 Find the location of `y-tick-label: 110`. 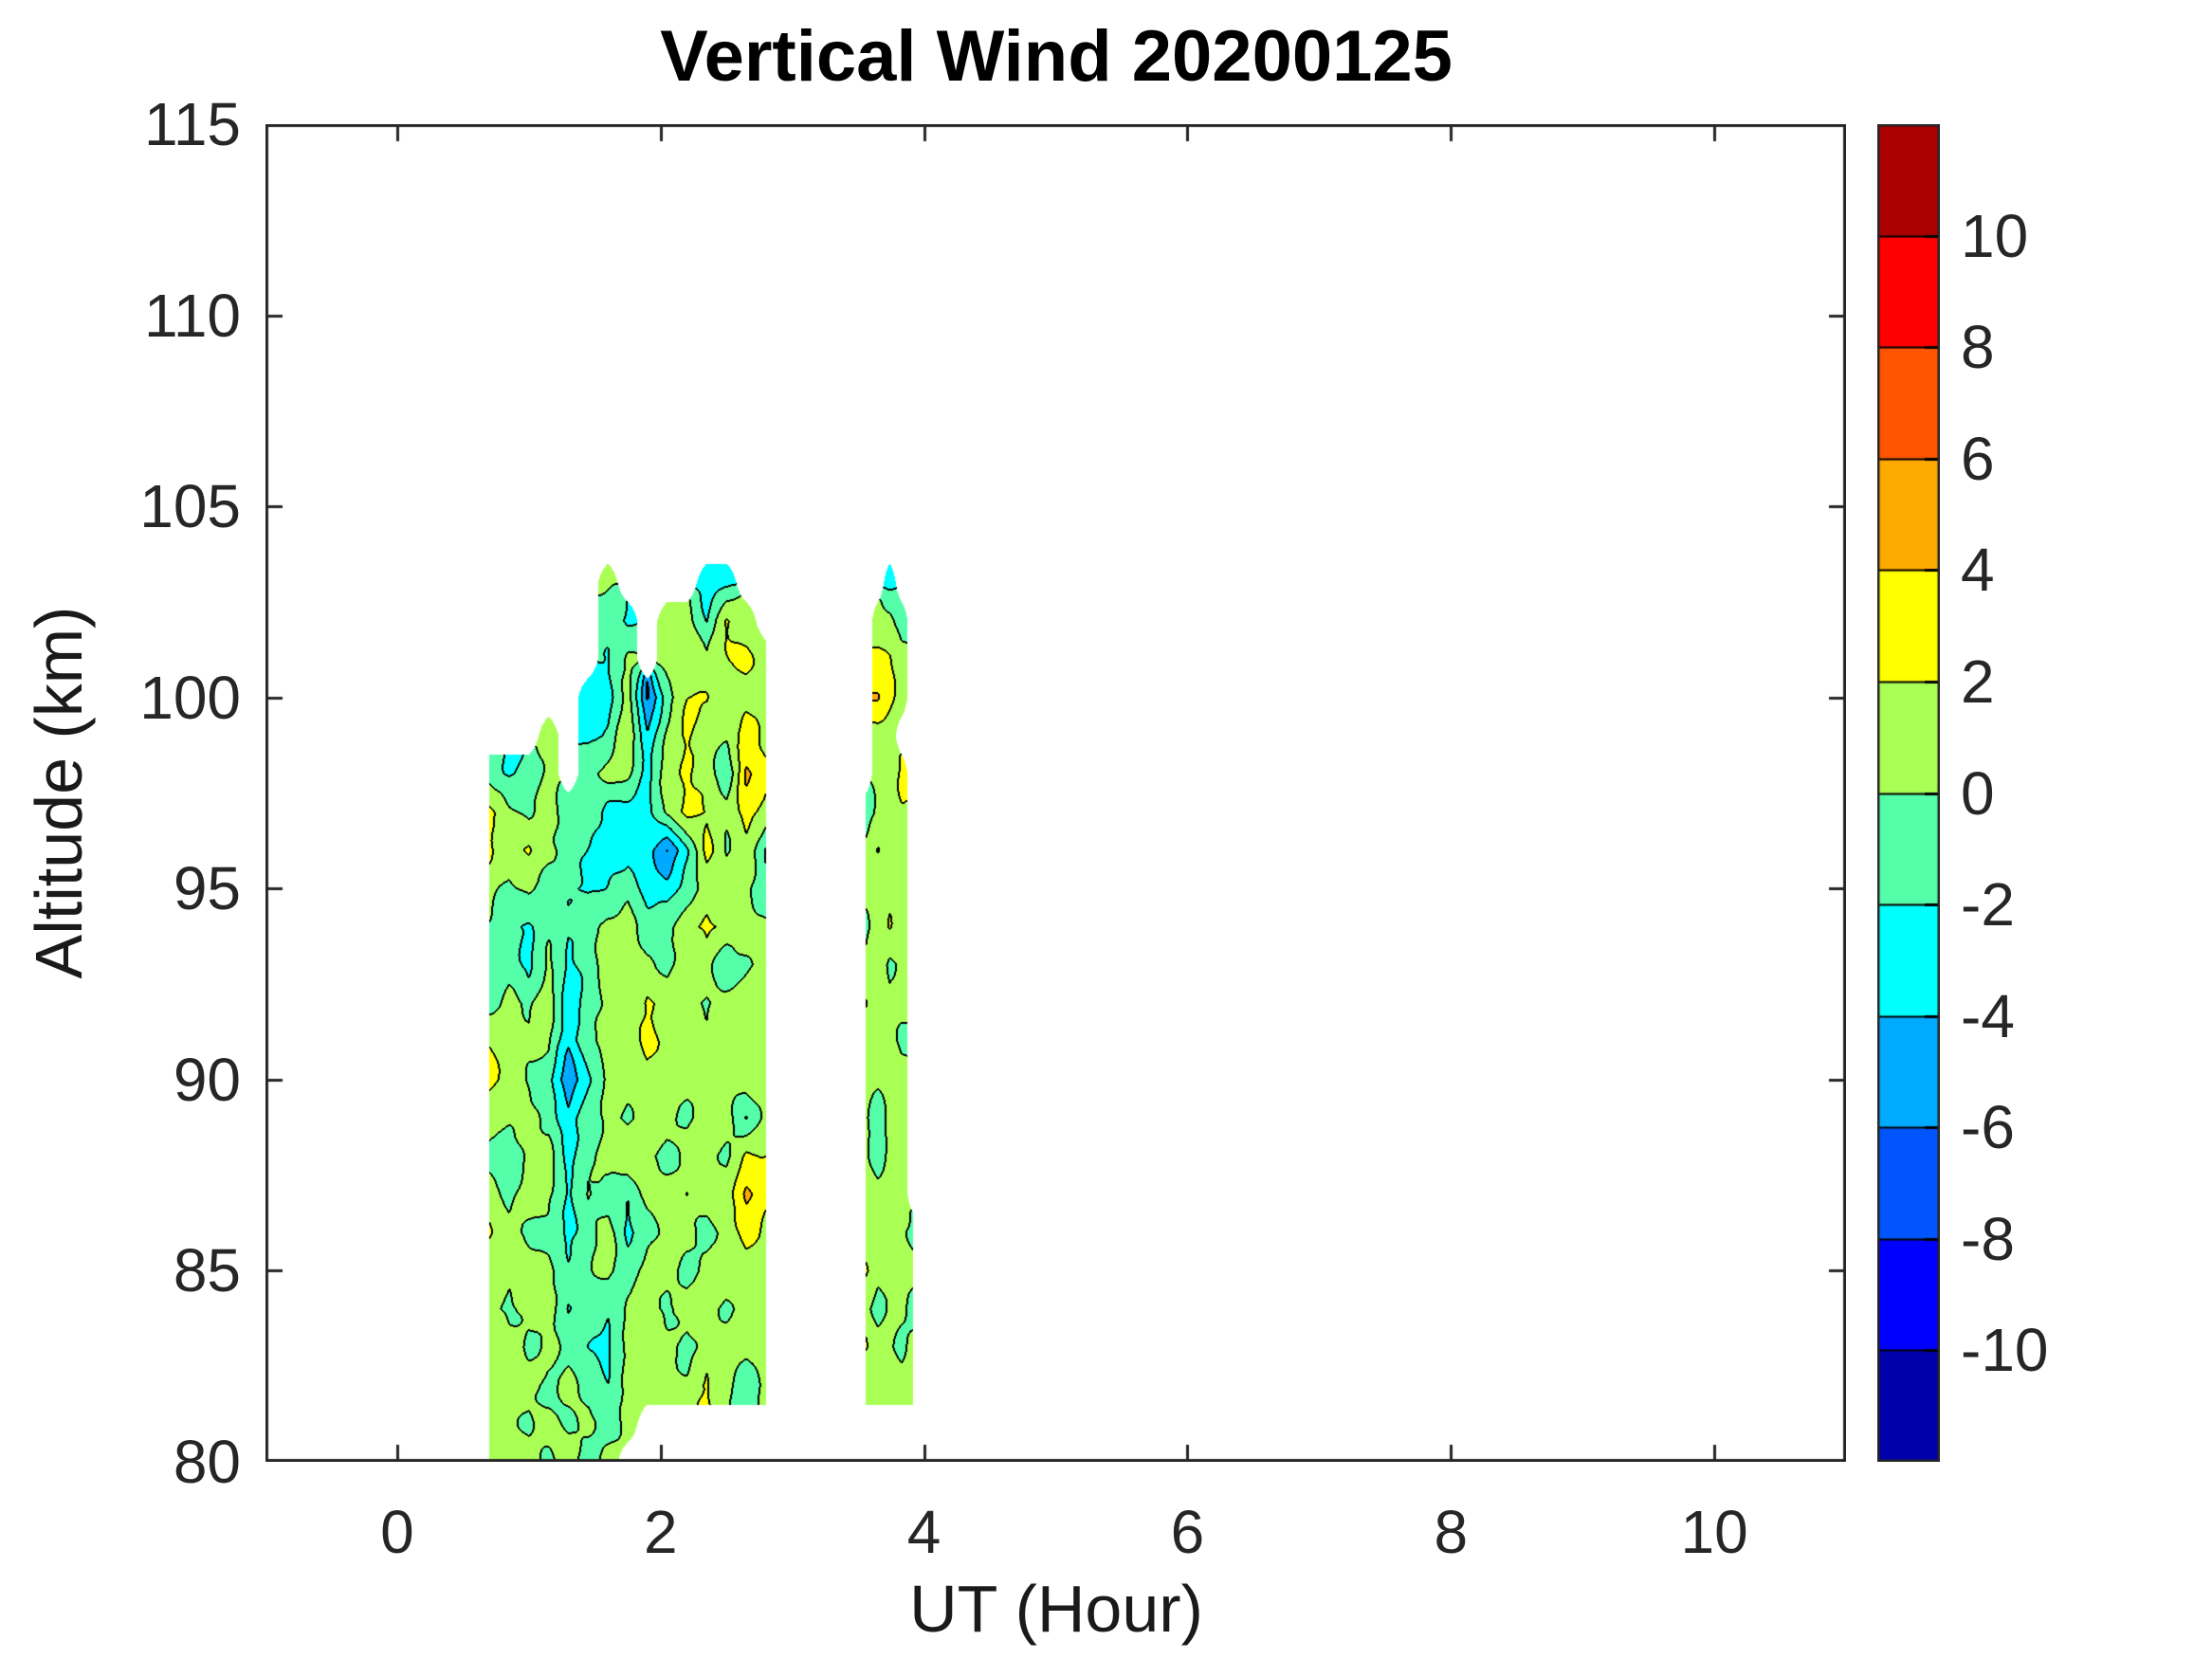

y-tick-label: 110 is located at coordinates (192, 315).